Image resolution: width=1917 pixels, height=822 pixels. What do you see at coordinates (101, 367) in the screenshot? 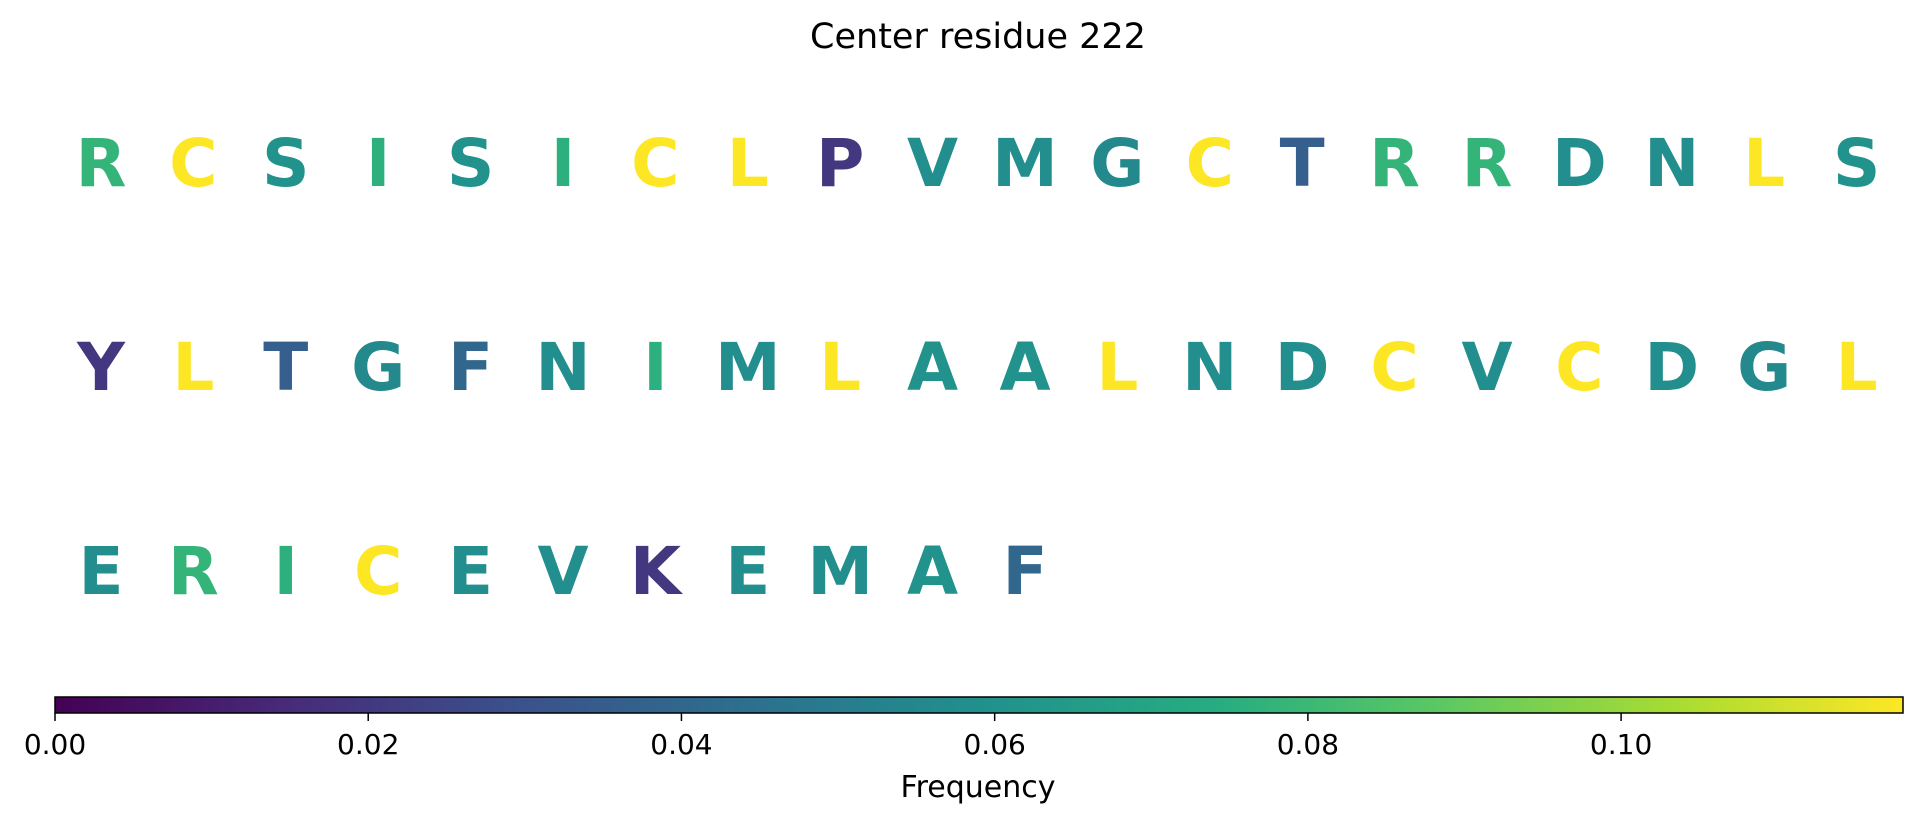
I see `residue-letter: Y` at bounding box center [101, 367].